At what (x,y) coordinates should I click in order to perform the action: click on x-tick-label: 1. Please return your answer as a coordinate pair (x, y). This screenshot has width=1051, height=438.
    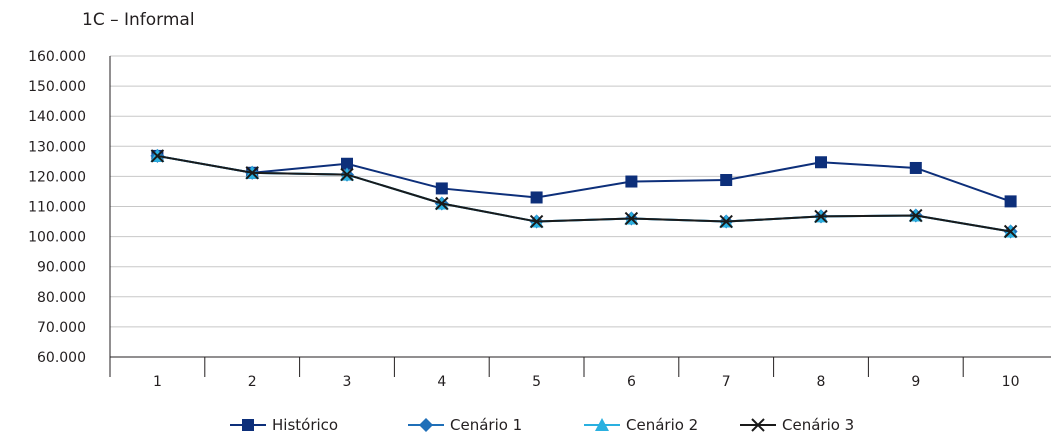
    Looking at the image, I should click on (157, 382).